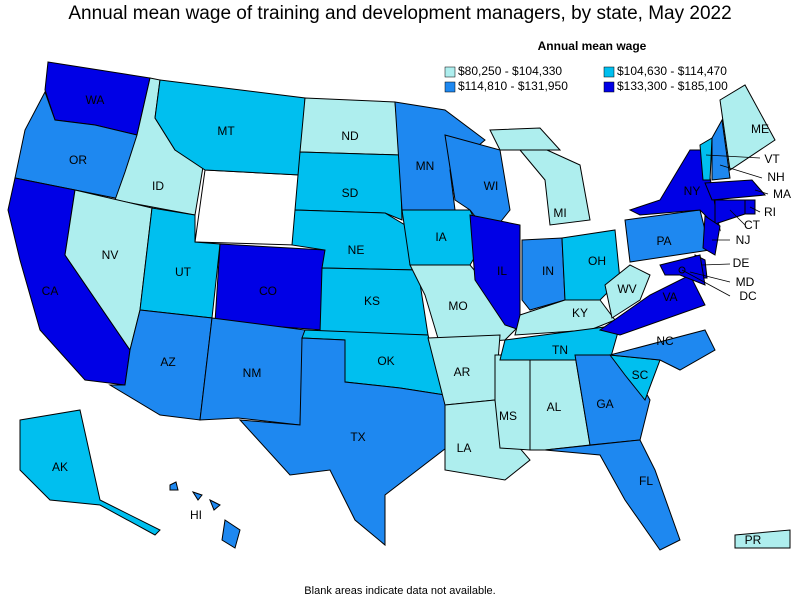  What do you see at coordinates (425, 166) in the screenshot?
I see `state-label: MN` at bounding box center [425, 166].